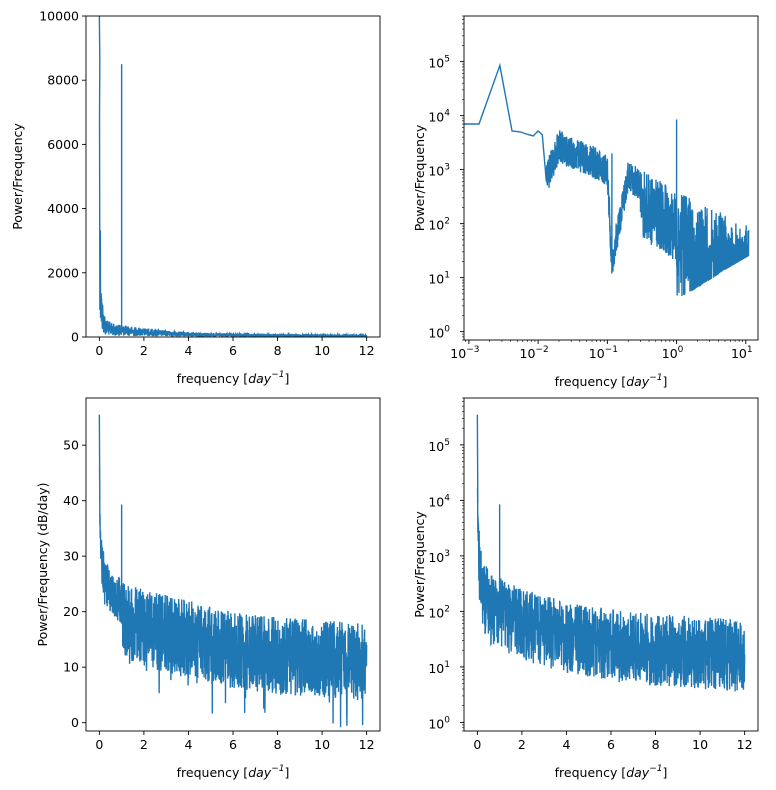 This screenshot has width=776, height=790. I want to click on x-tick-exponent: −3, so click(472, 350).